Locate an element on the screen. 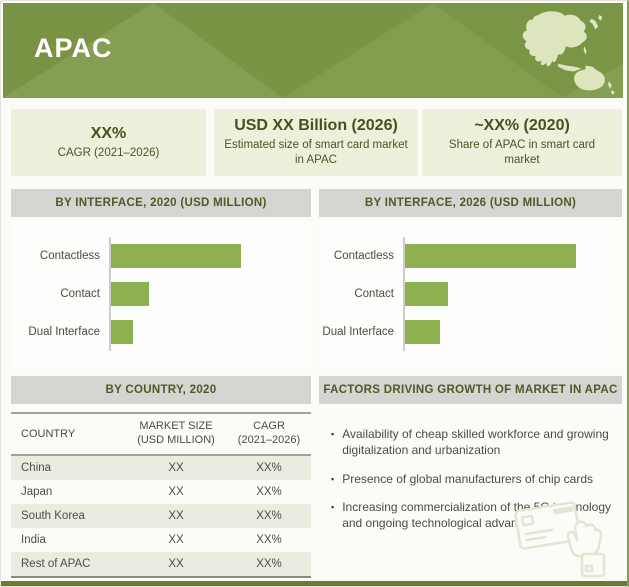 The image size is (629, 587). cell-country: India is located at coordinates (33, 540).